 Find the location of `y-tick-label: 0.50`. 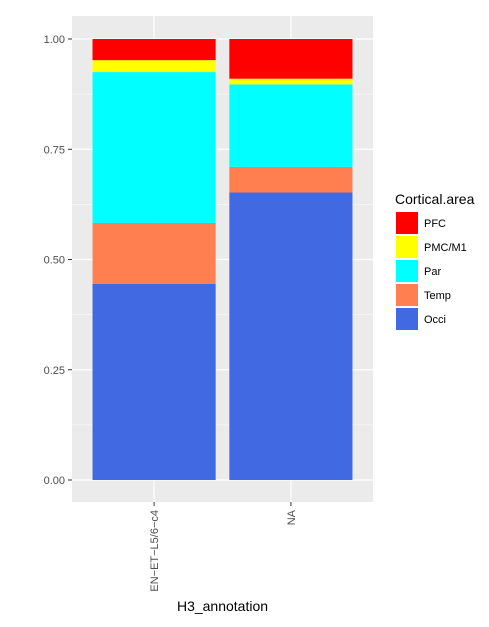

y-tick-label: 0.50 is located at coordinates (54, 261).